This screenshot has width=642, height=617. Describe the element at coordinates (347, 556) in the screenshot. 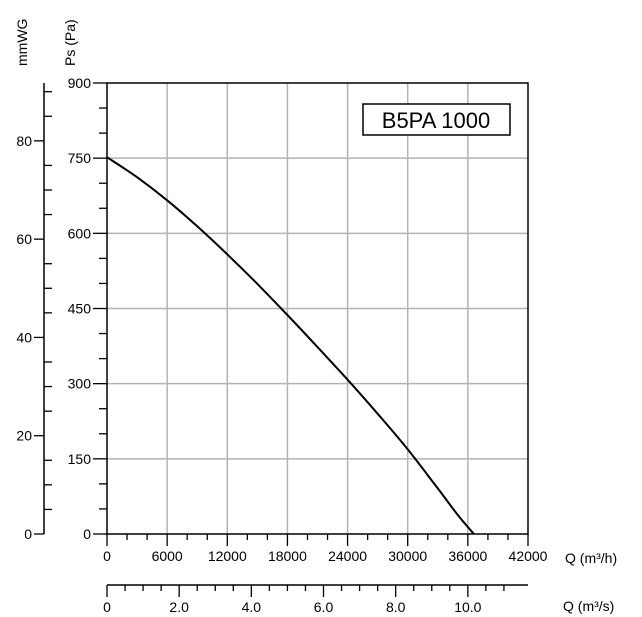

I see `x-main-tick-label: 24000` at that location.